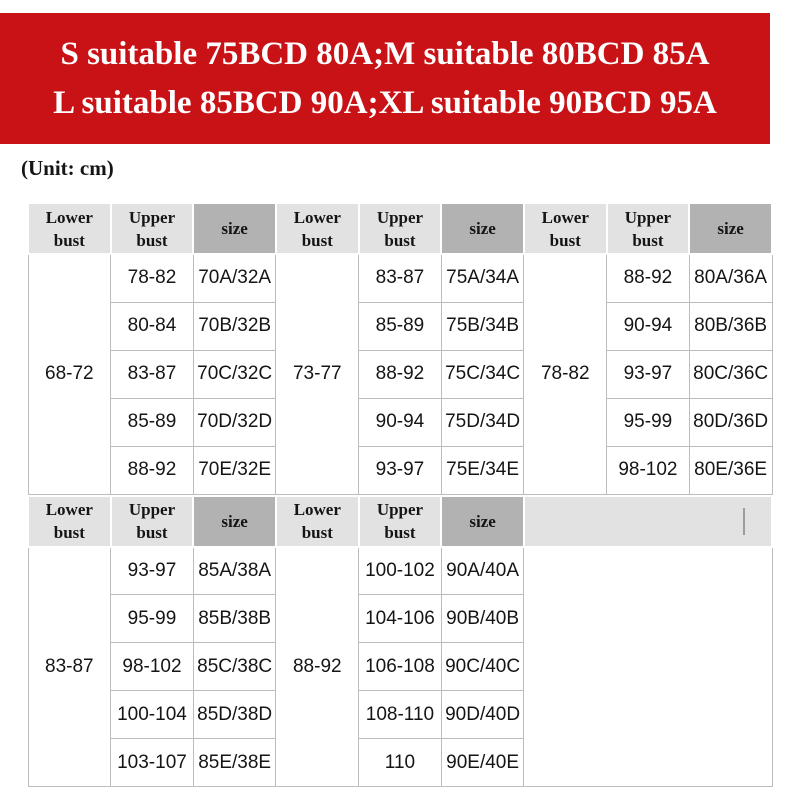 The width and height of the screenshot is (800, 800). I want to click on cell-upper-bust: 108-110, so click(400, 714).